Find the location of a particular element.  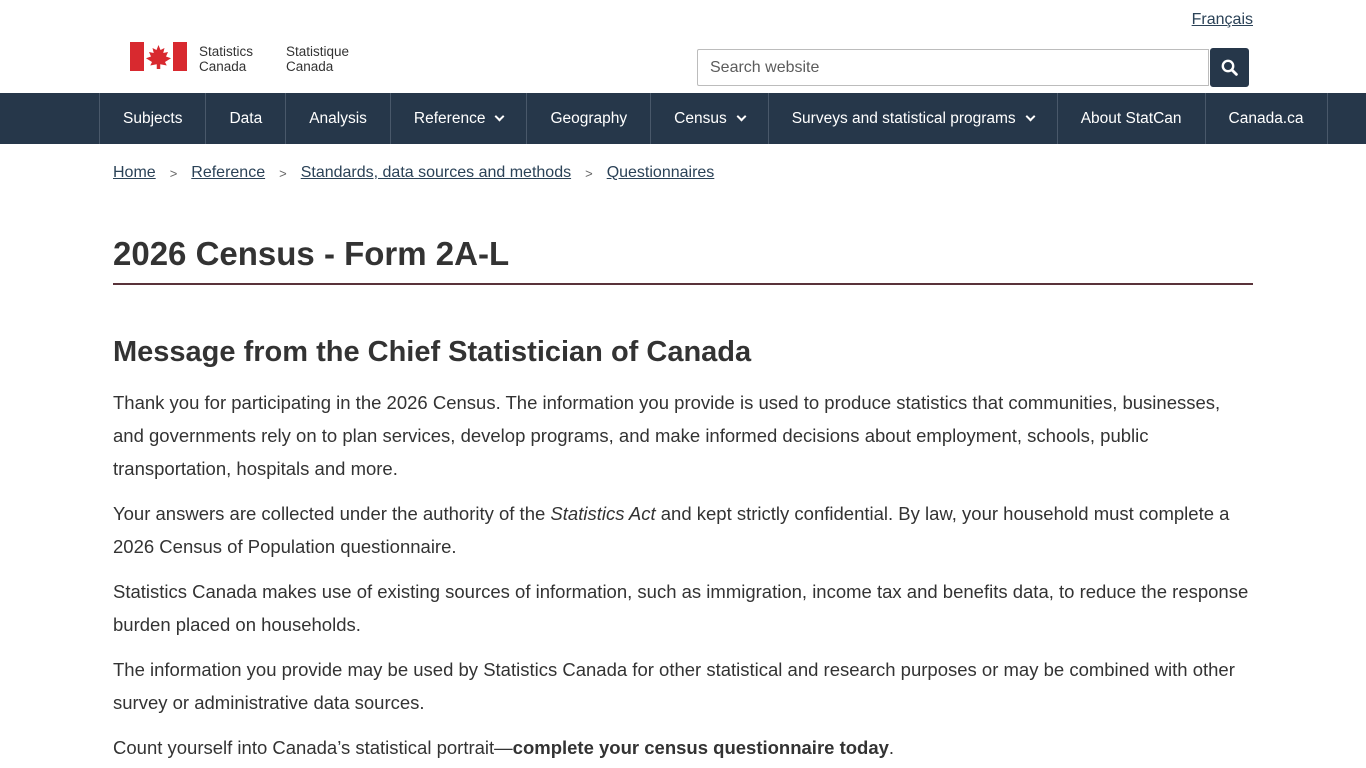

nav-item-label: Census is located at coordinates (700, 118).